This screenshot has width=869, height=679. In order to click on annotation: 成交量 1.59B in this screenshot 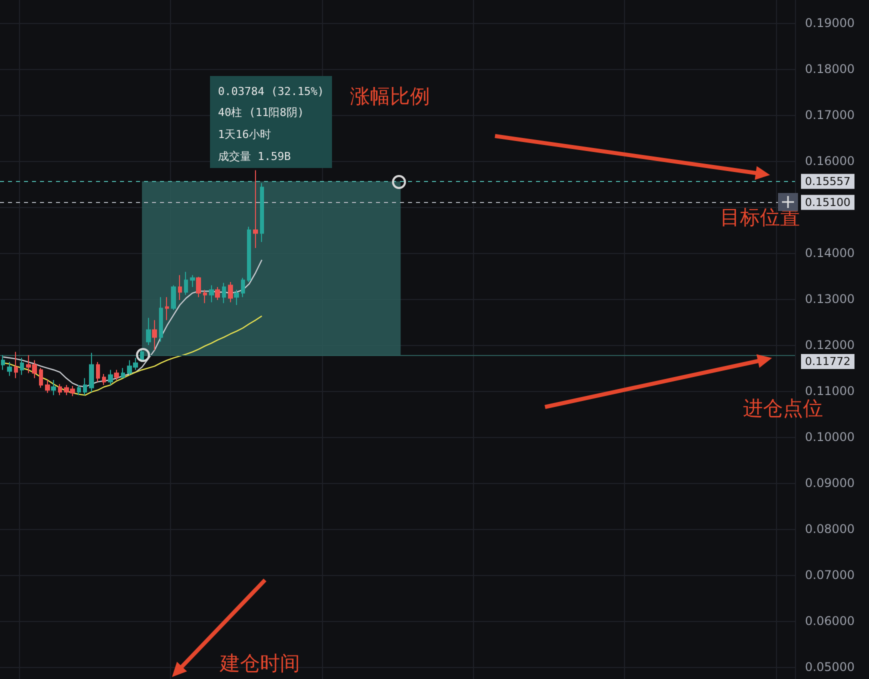, I will do `click(255, 156)`.